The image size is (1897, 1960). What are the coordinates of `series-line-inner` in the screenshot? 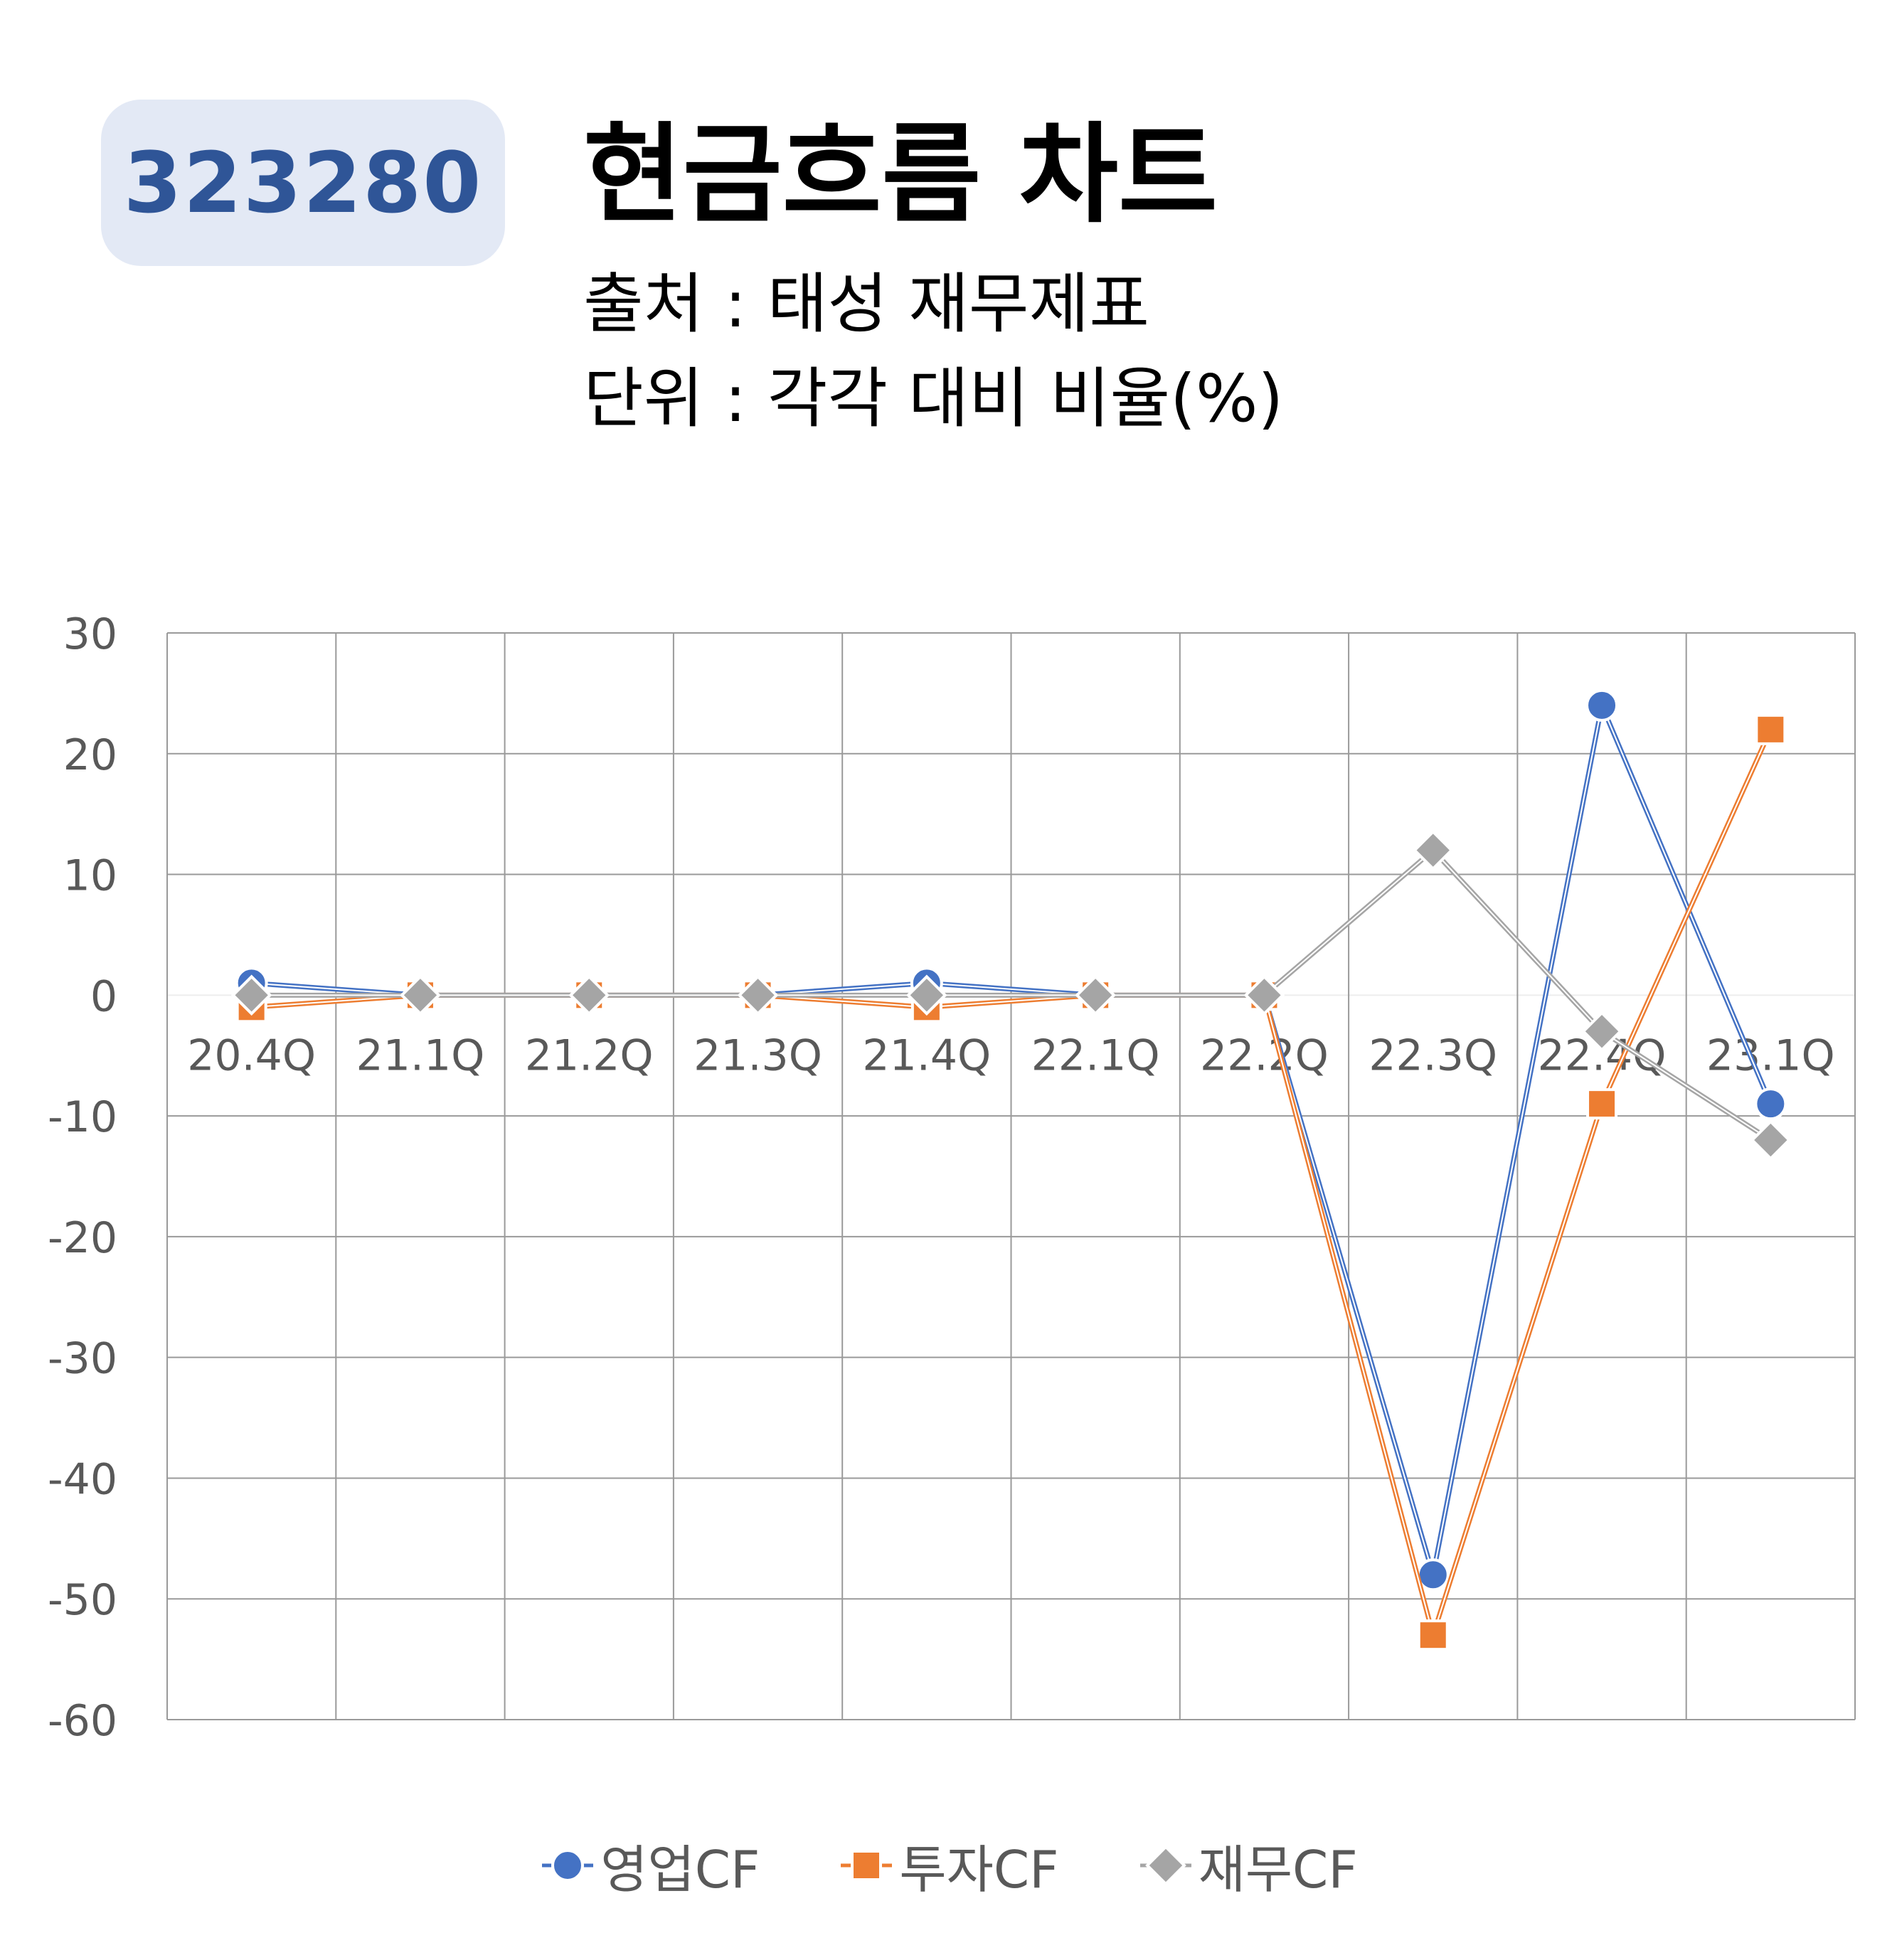 It's located at (1011, 995).